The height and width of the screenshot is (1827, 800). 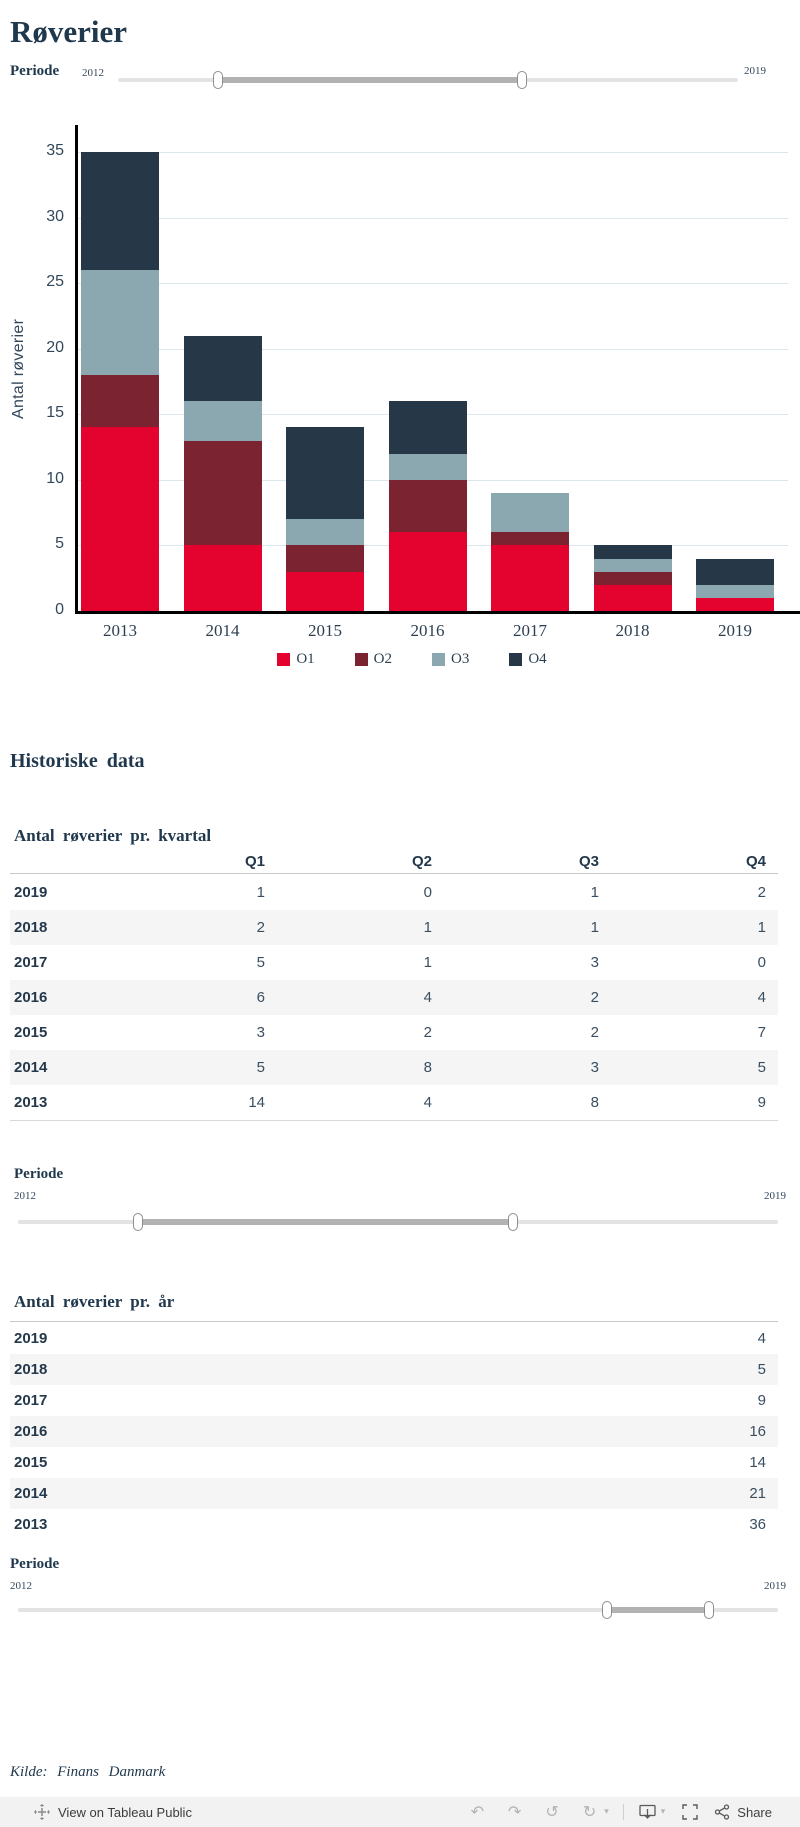 I want to click on bar-segment-2015-o4, so click(x=325, y=473).